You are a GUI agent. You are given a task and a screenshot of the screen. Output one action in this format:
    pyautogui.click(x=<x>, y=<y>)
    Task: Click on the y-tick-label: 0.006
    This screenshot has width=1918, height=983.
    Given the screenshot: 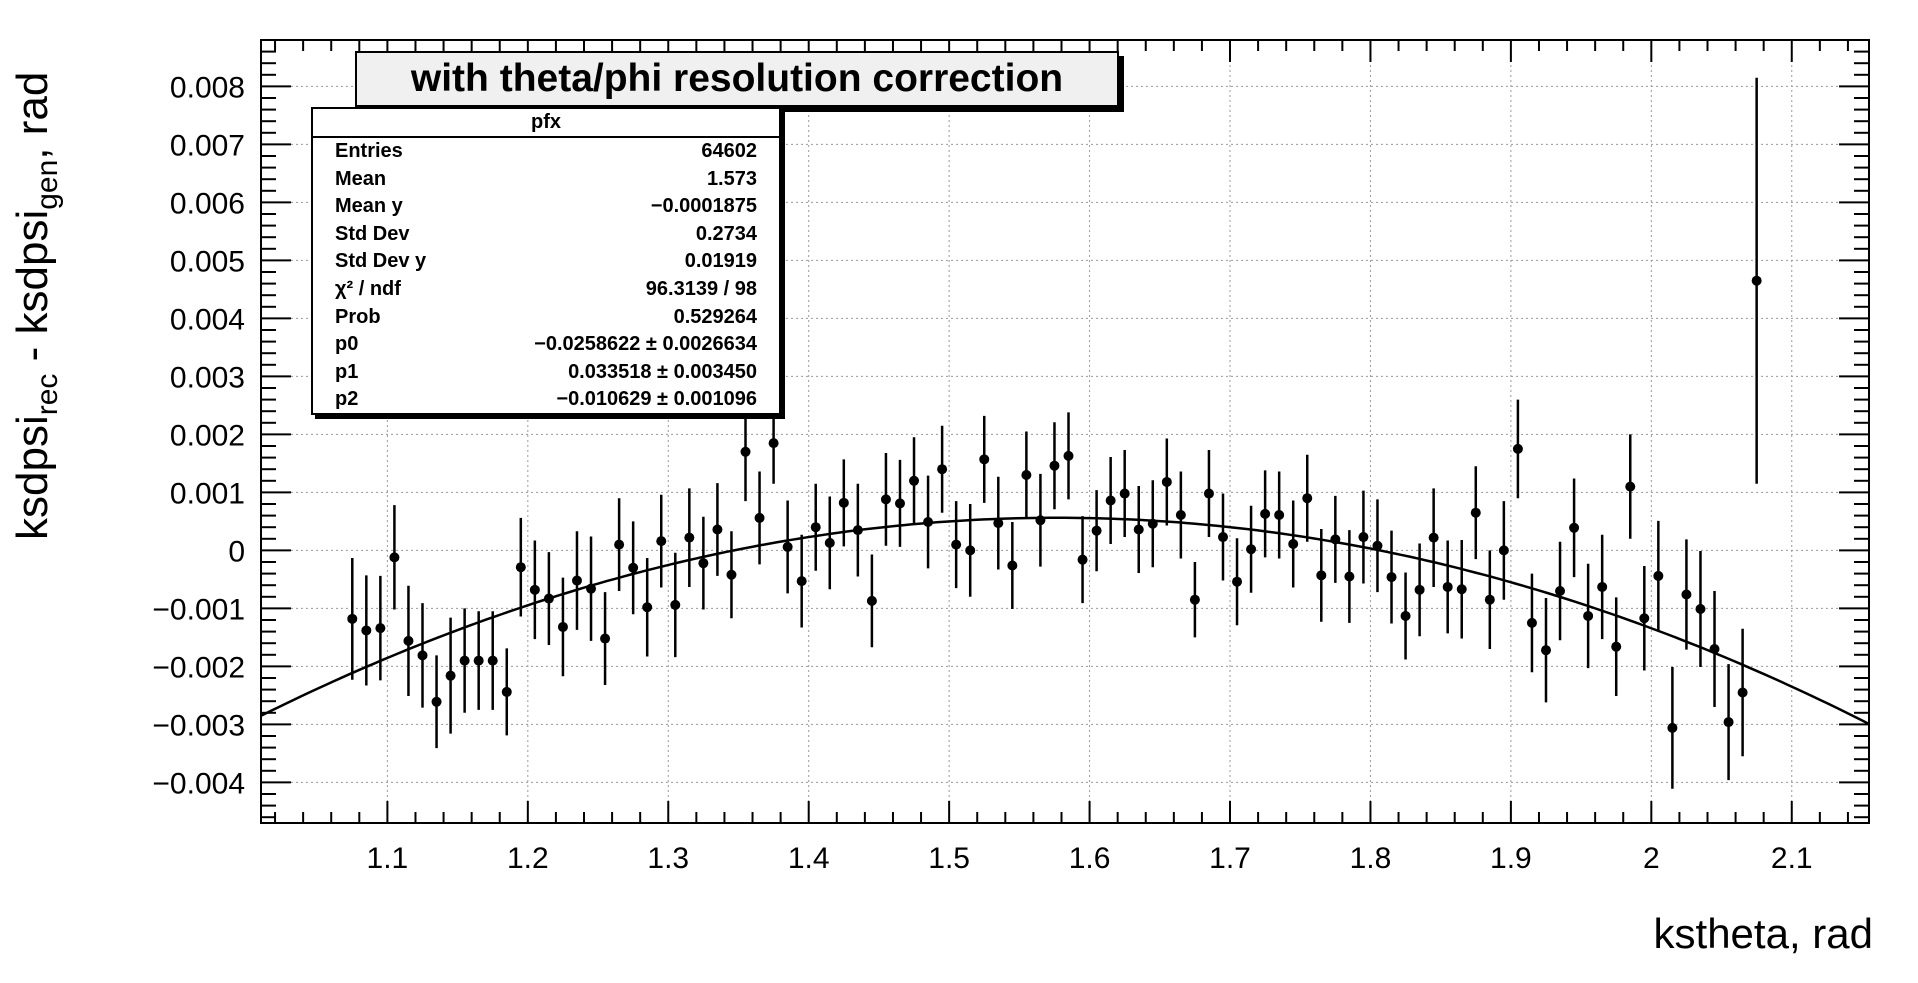 What is the action you would take?
    pyautogui.click(x=207, y=203)
    